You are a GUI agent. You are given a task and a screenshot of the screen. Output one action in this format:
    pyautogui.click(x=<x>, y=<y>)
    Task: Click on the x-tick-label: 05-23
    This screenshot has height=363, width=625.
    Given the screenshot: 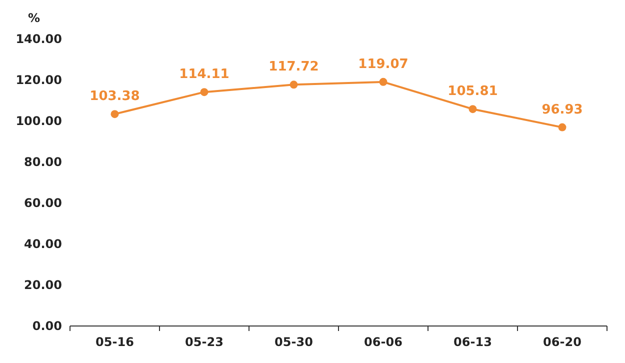 What is the action you would take?
    pyautogui.click(x=204, y=342)
    